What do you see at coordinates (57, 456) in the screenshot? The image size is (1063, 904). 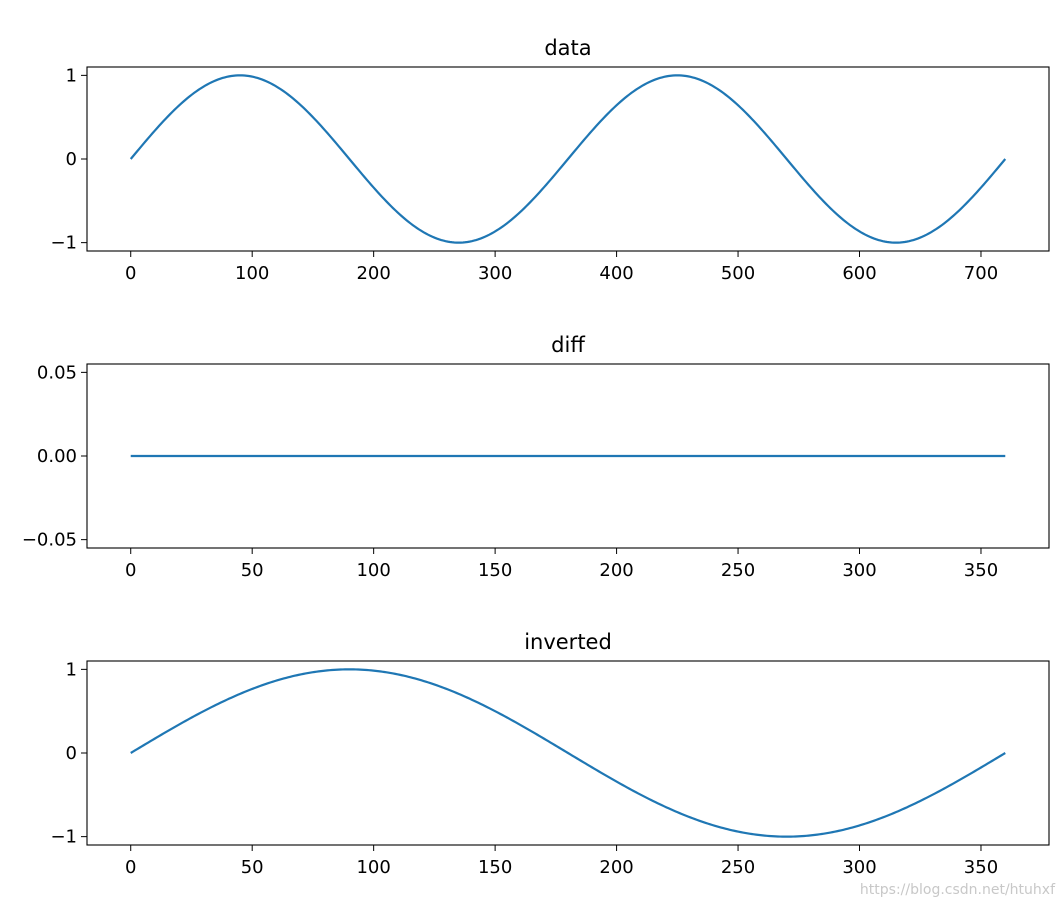 I see `y-tick-label: 0.00` at bounding box center [57, 456].